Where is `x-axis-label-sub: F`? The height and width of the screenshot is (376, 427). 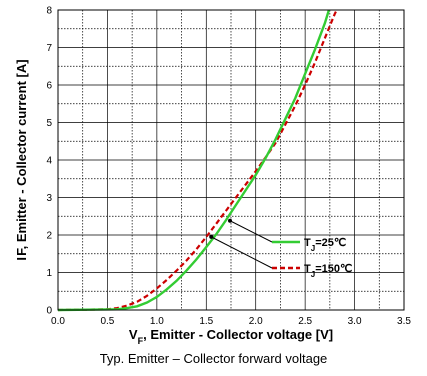
x-axis-label-sub: F is located at coordinates (141, 341).